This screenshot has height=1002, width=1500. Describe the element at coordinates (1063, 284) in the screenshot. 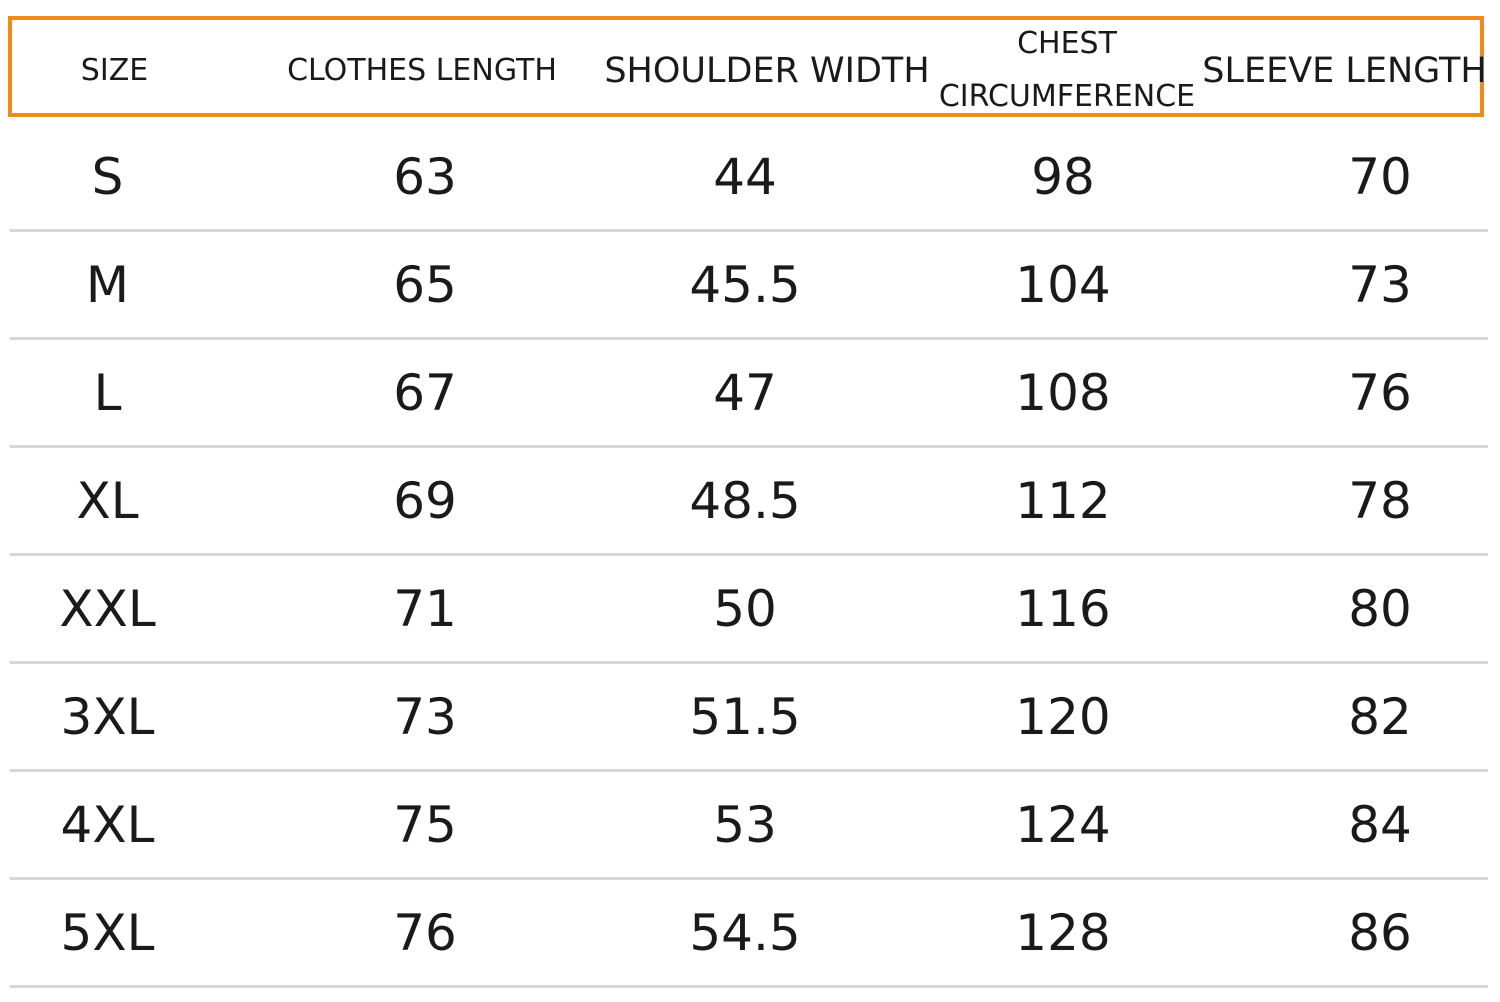

I see `cell-chest-circumference: 104` at that location.